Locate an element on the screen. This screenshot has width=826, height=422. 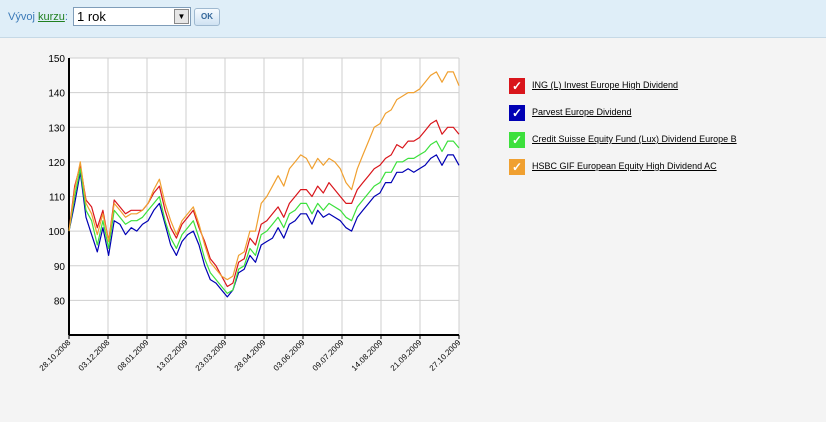
legend-label: ING (L) Invest Europe High Dividend is located at coordinates (605, 85).